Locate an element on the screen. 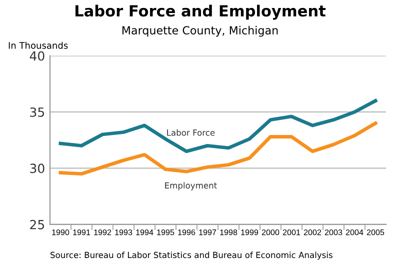 This screenshot has width=400, height=272. x-tick-label: 1994 is located at coordinates (145, 232).